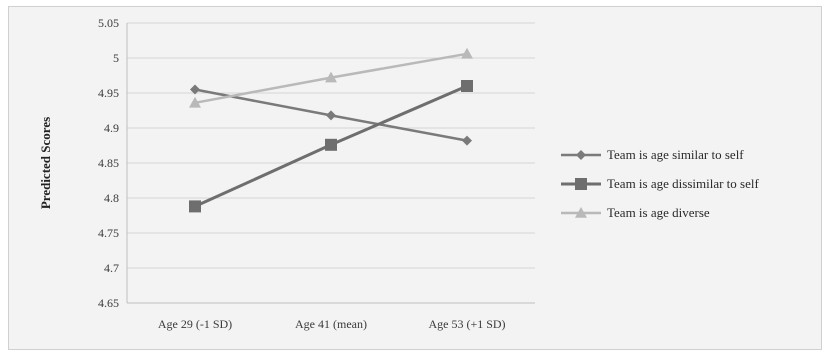 The height and width of the screenshot is (355, 830). I want to click on x-tick-label: Age 41 (mean), so click(331, 324).